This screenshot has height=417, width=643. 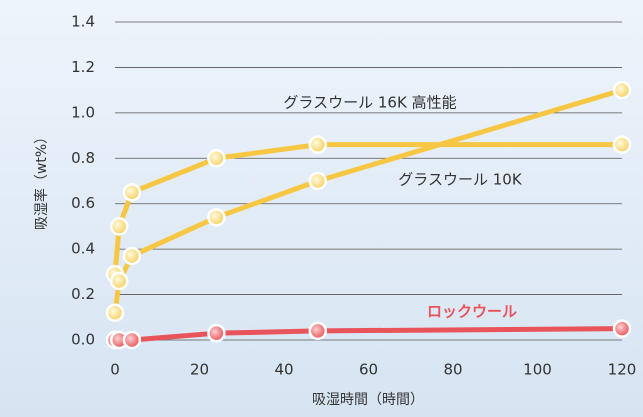 I want to click on x-tick-label: 80, so click(x=452, y=370).